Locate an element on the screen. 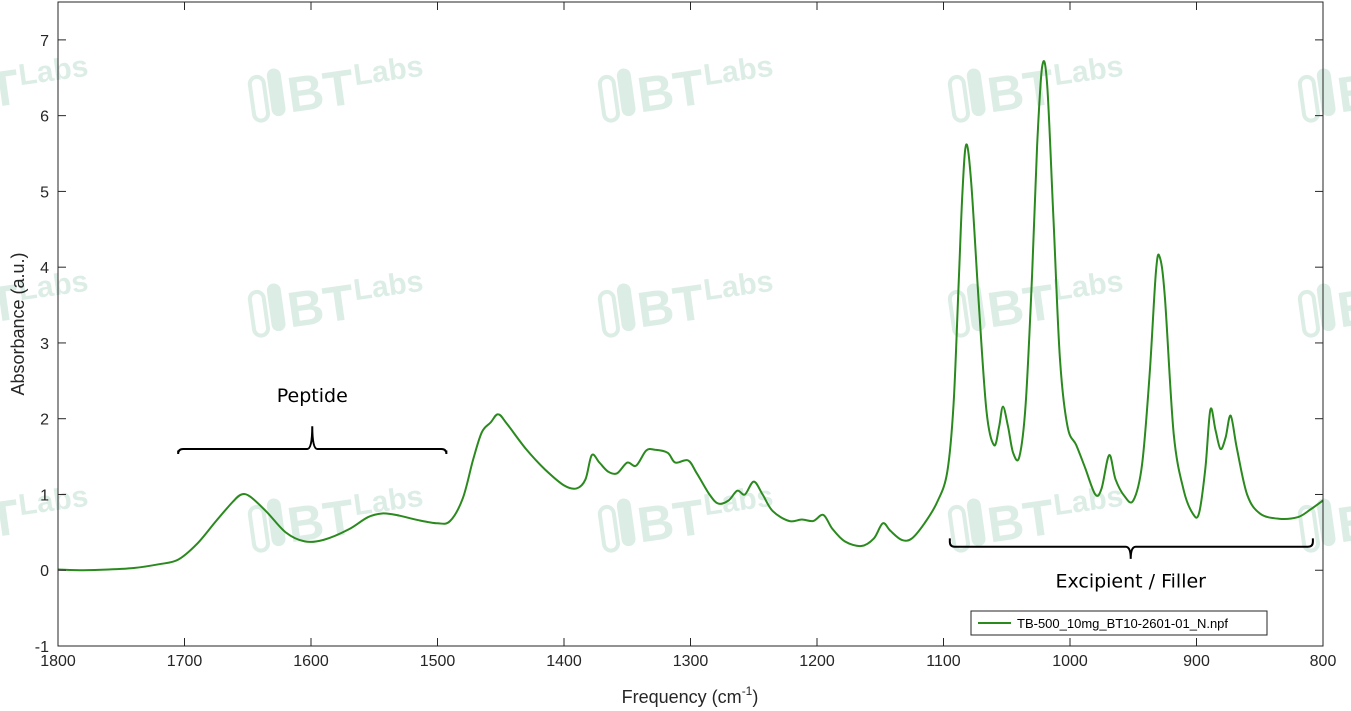 Image resolution: width=1351 pixels, height=711 pixels. x-axis-label-superscript: -1 is located at coordinates (747, 691).